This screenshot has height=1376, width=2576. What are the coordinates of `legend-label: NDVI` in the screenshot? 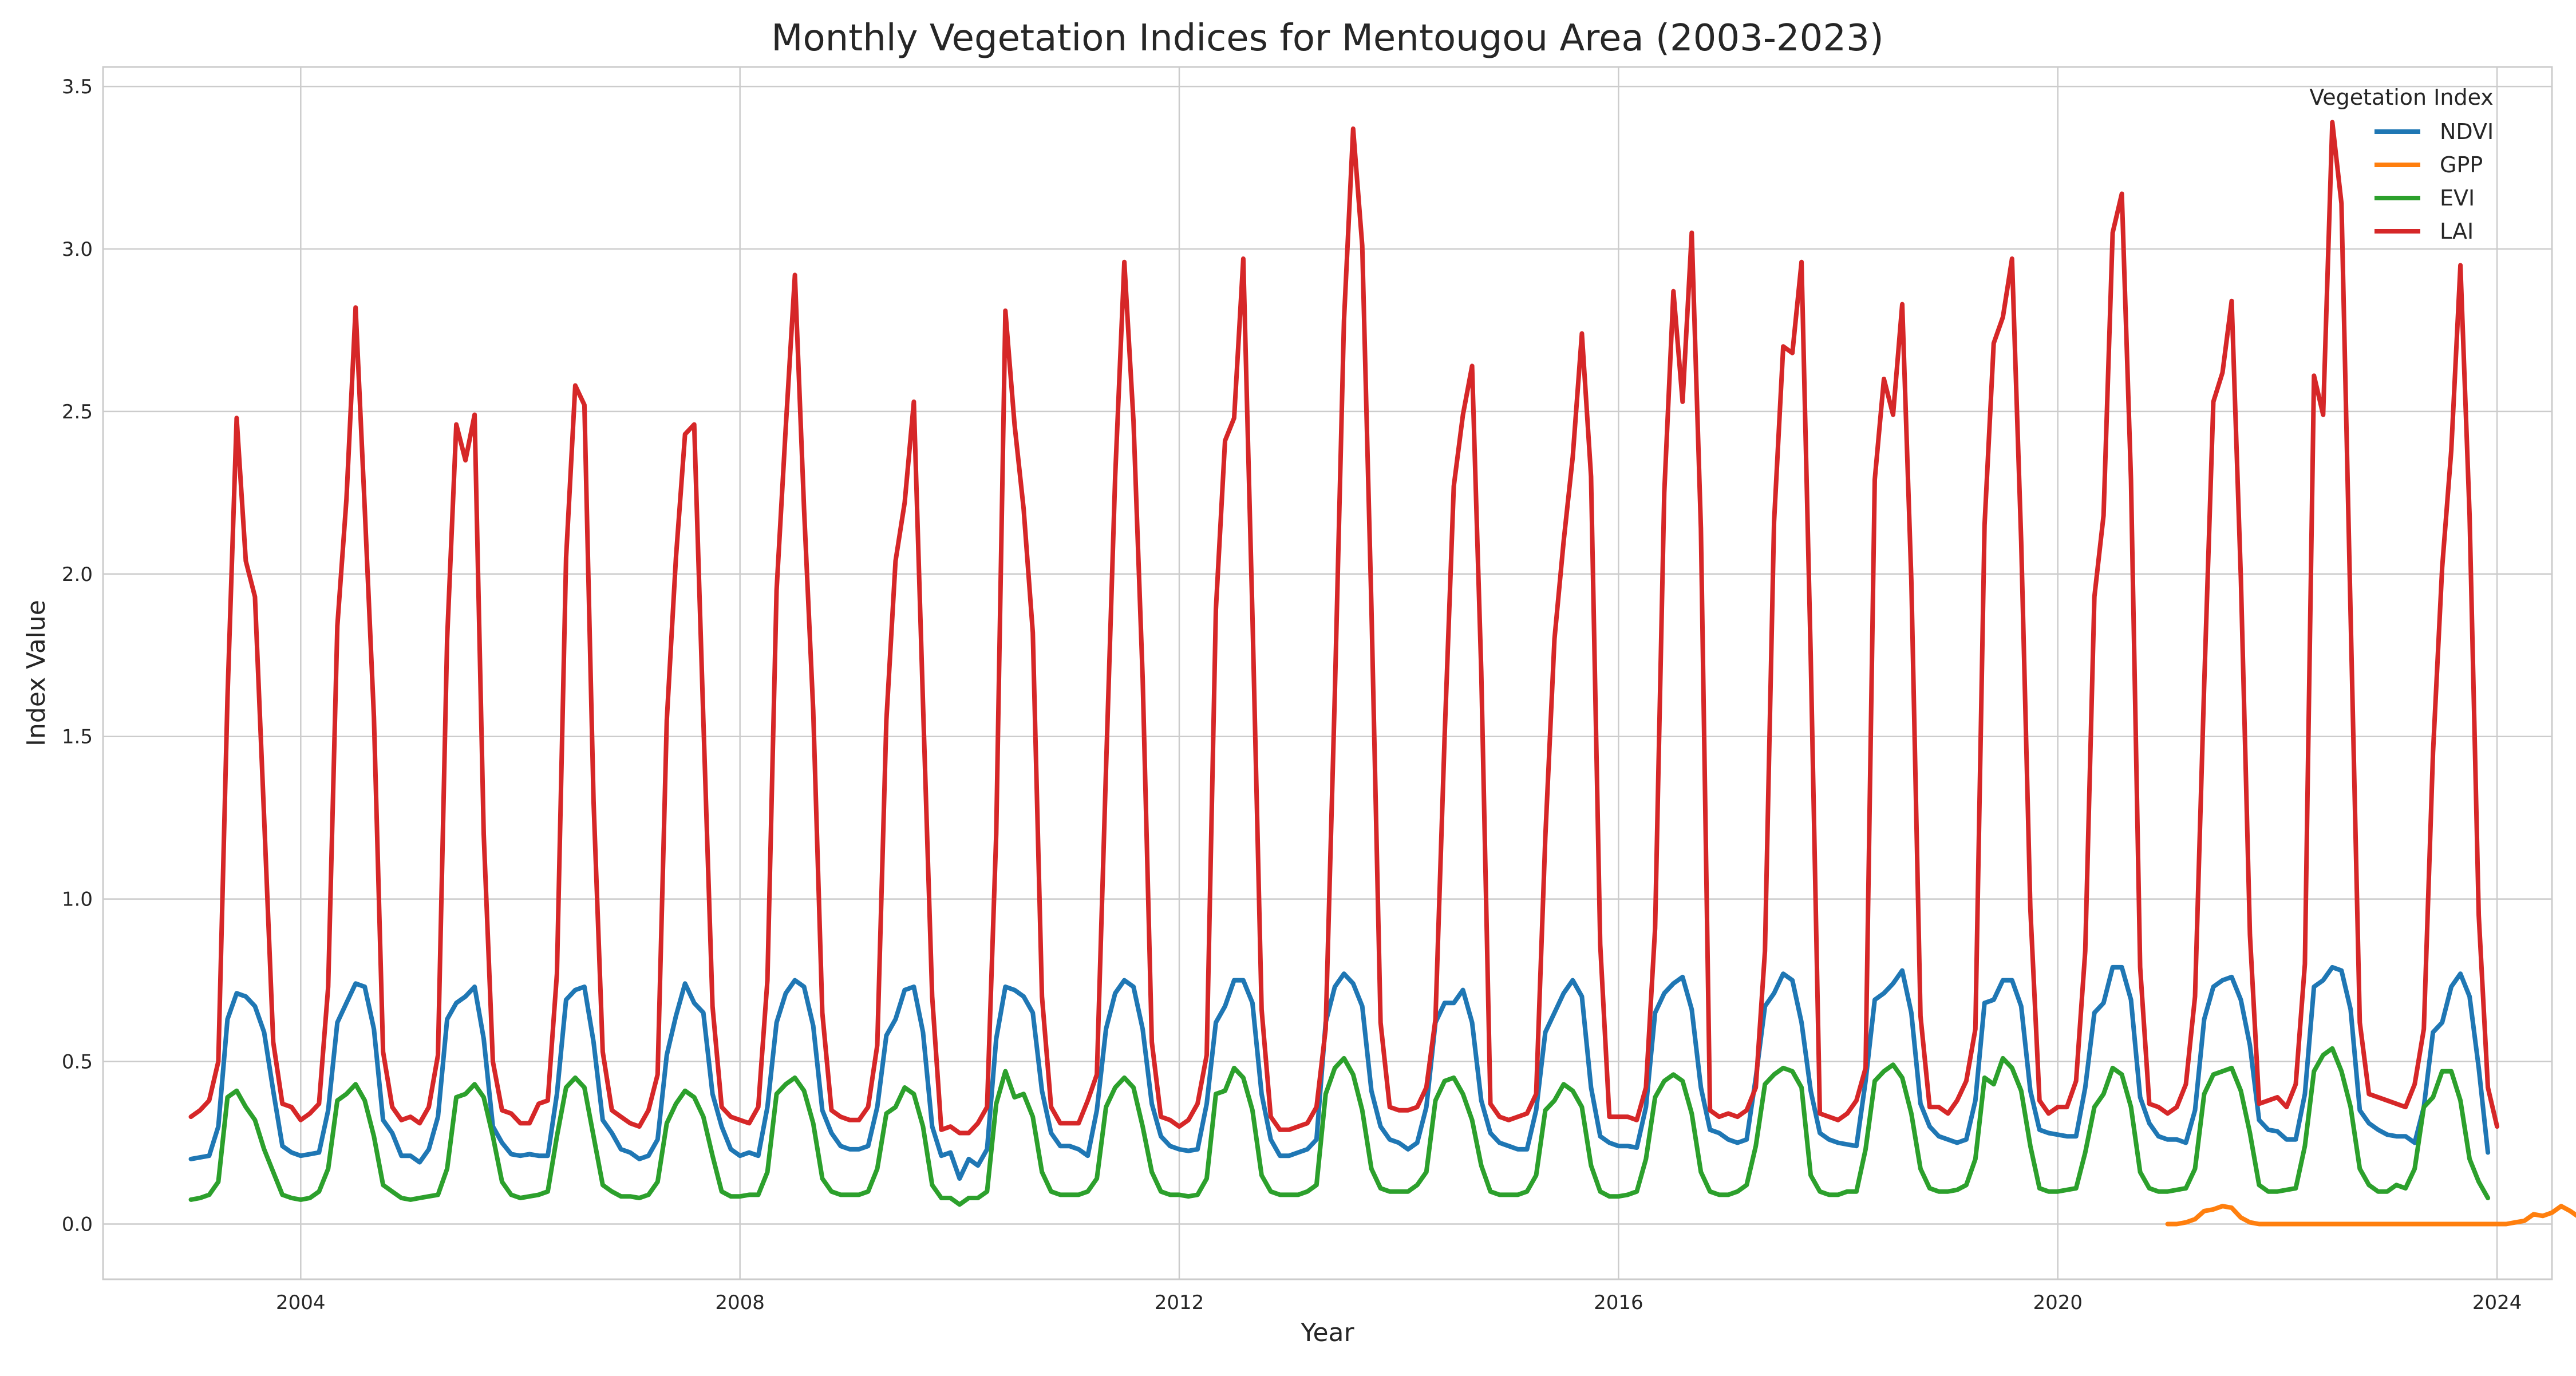 It's located at (2467, 131).